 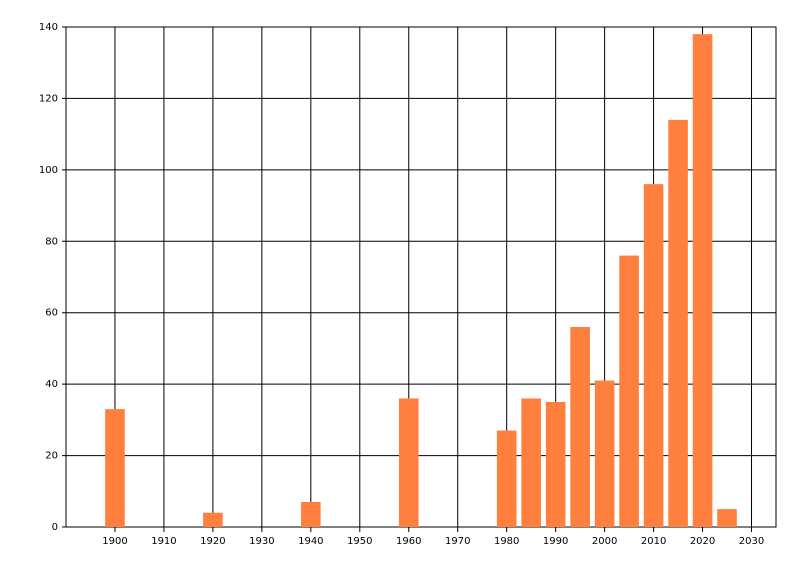 What do you see at coordinates (51, 384) in the screenshot?
I see `y-tick-label: 40` at bounding box center [51, 384].